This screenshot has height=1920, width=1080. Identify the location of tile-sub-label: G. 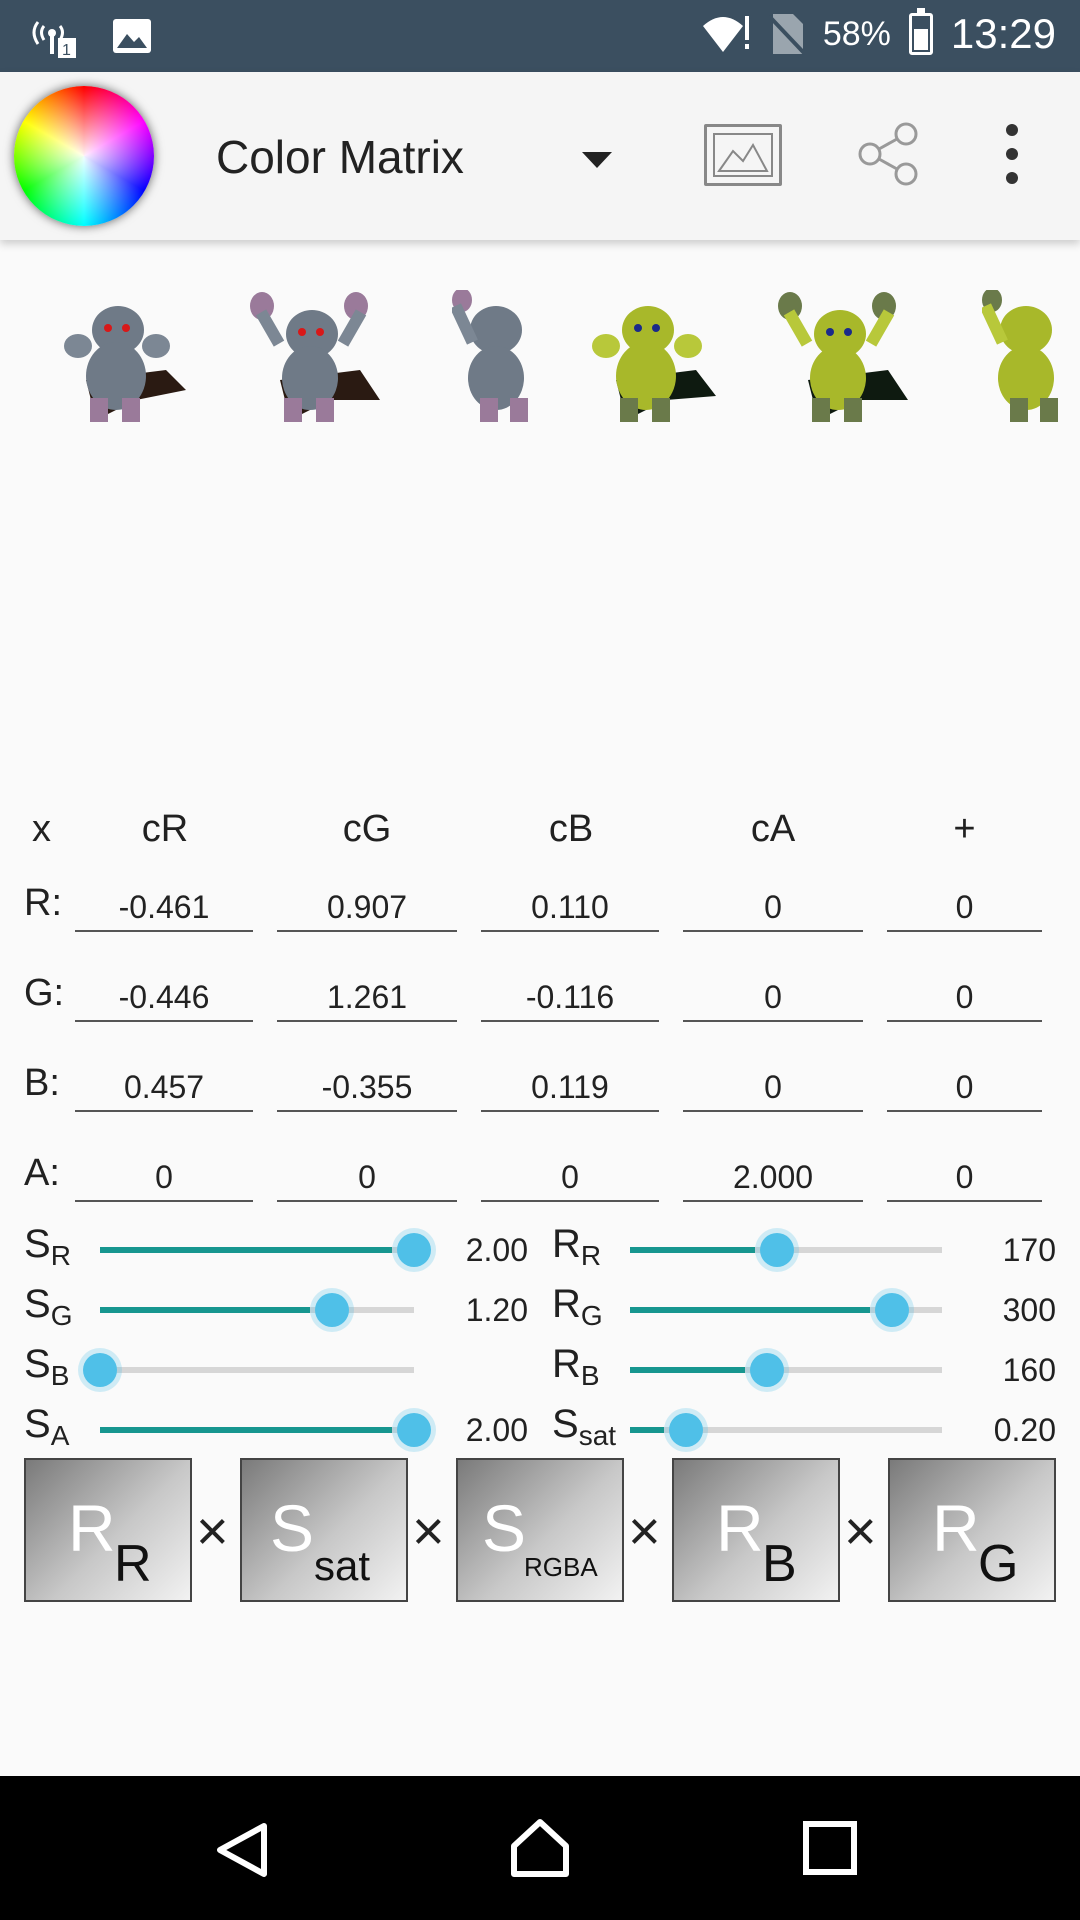
(998, 1564).